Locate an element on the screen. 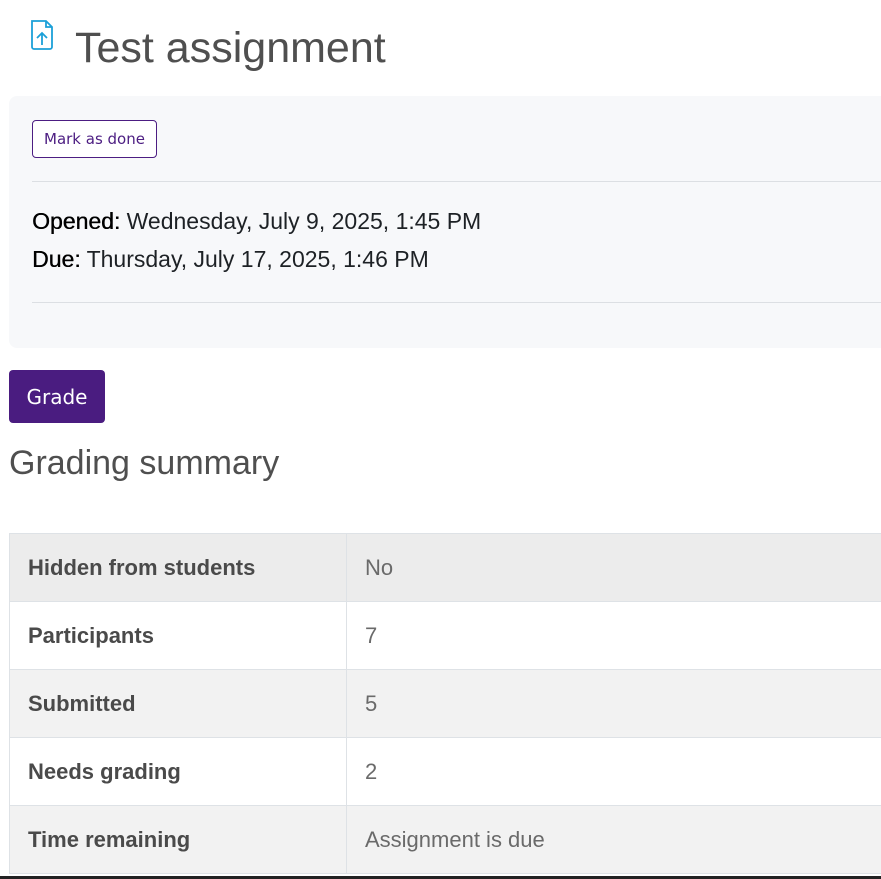 Image resolution: width=881 pixels, height=879 pixels. due-date: Due: Thursday, July 17, 2025, 1:46 PM is located at coordinates (230, 259).